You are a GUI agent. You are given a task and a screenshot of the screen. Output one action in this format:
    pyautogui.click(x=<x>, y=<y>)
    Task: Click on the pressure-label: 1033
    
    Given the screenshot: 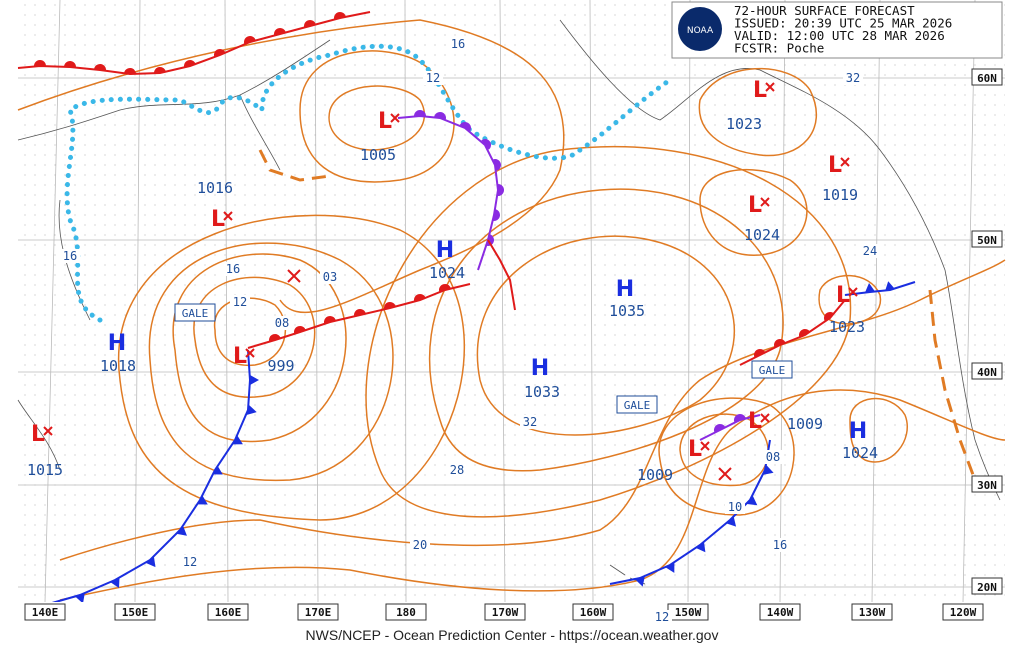 What is the action you would take?
    pyautogui.click(x=542, y=392)
    